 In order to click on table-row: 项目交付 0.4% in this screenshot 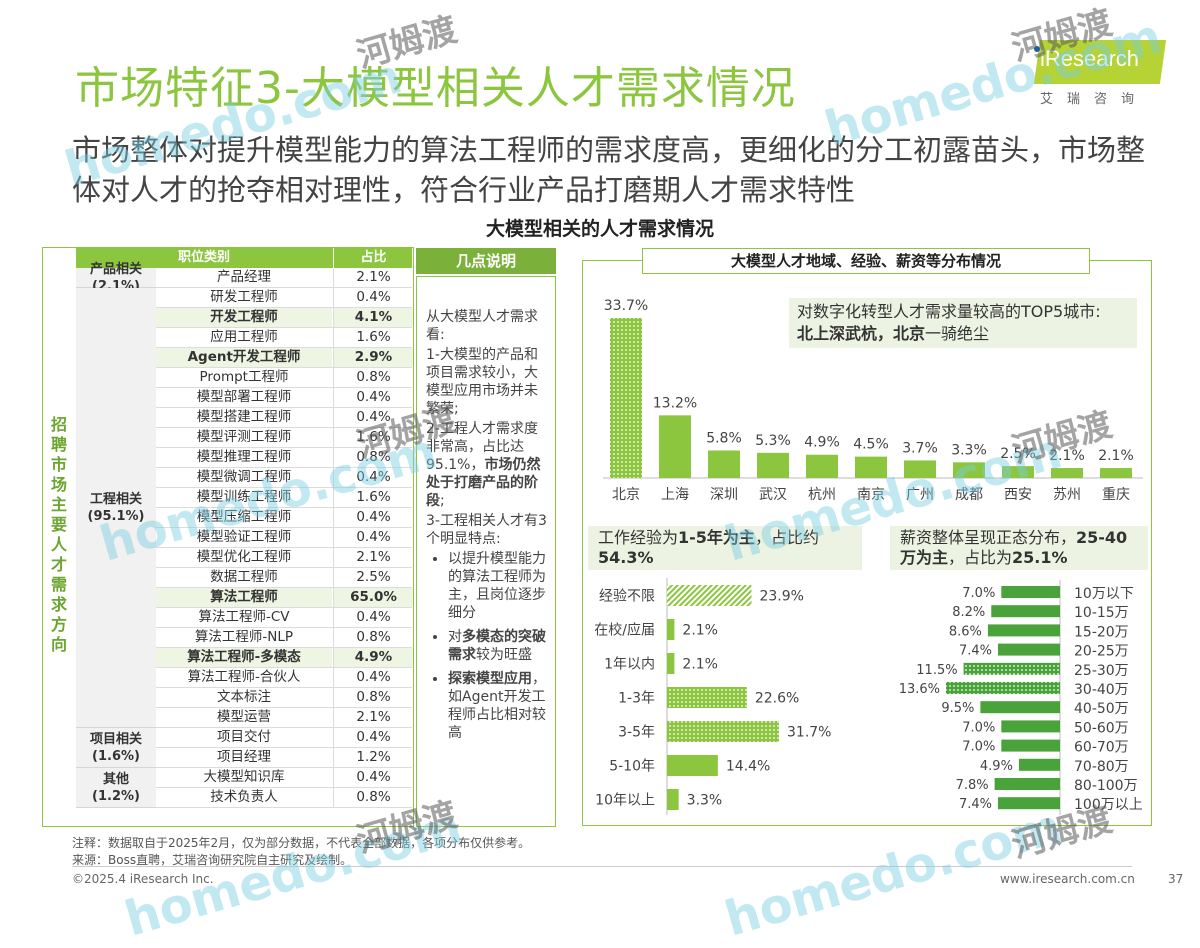, I will do `click(284, 738)`.